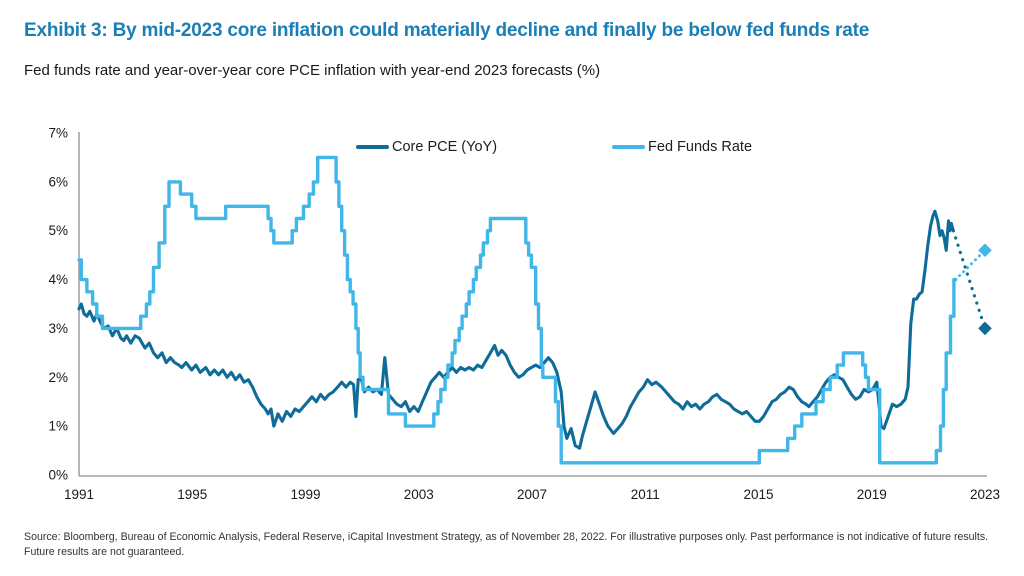 This screenshot has height=576, width=1024. What do you see at coordinates (872, 494) in the screenshot?
I see `x-tick-label-2019: 2019` at bounding box center [872, 494].